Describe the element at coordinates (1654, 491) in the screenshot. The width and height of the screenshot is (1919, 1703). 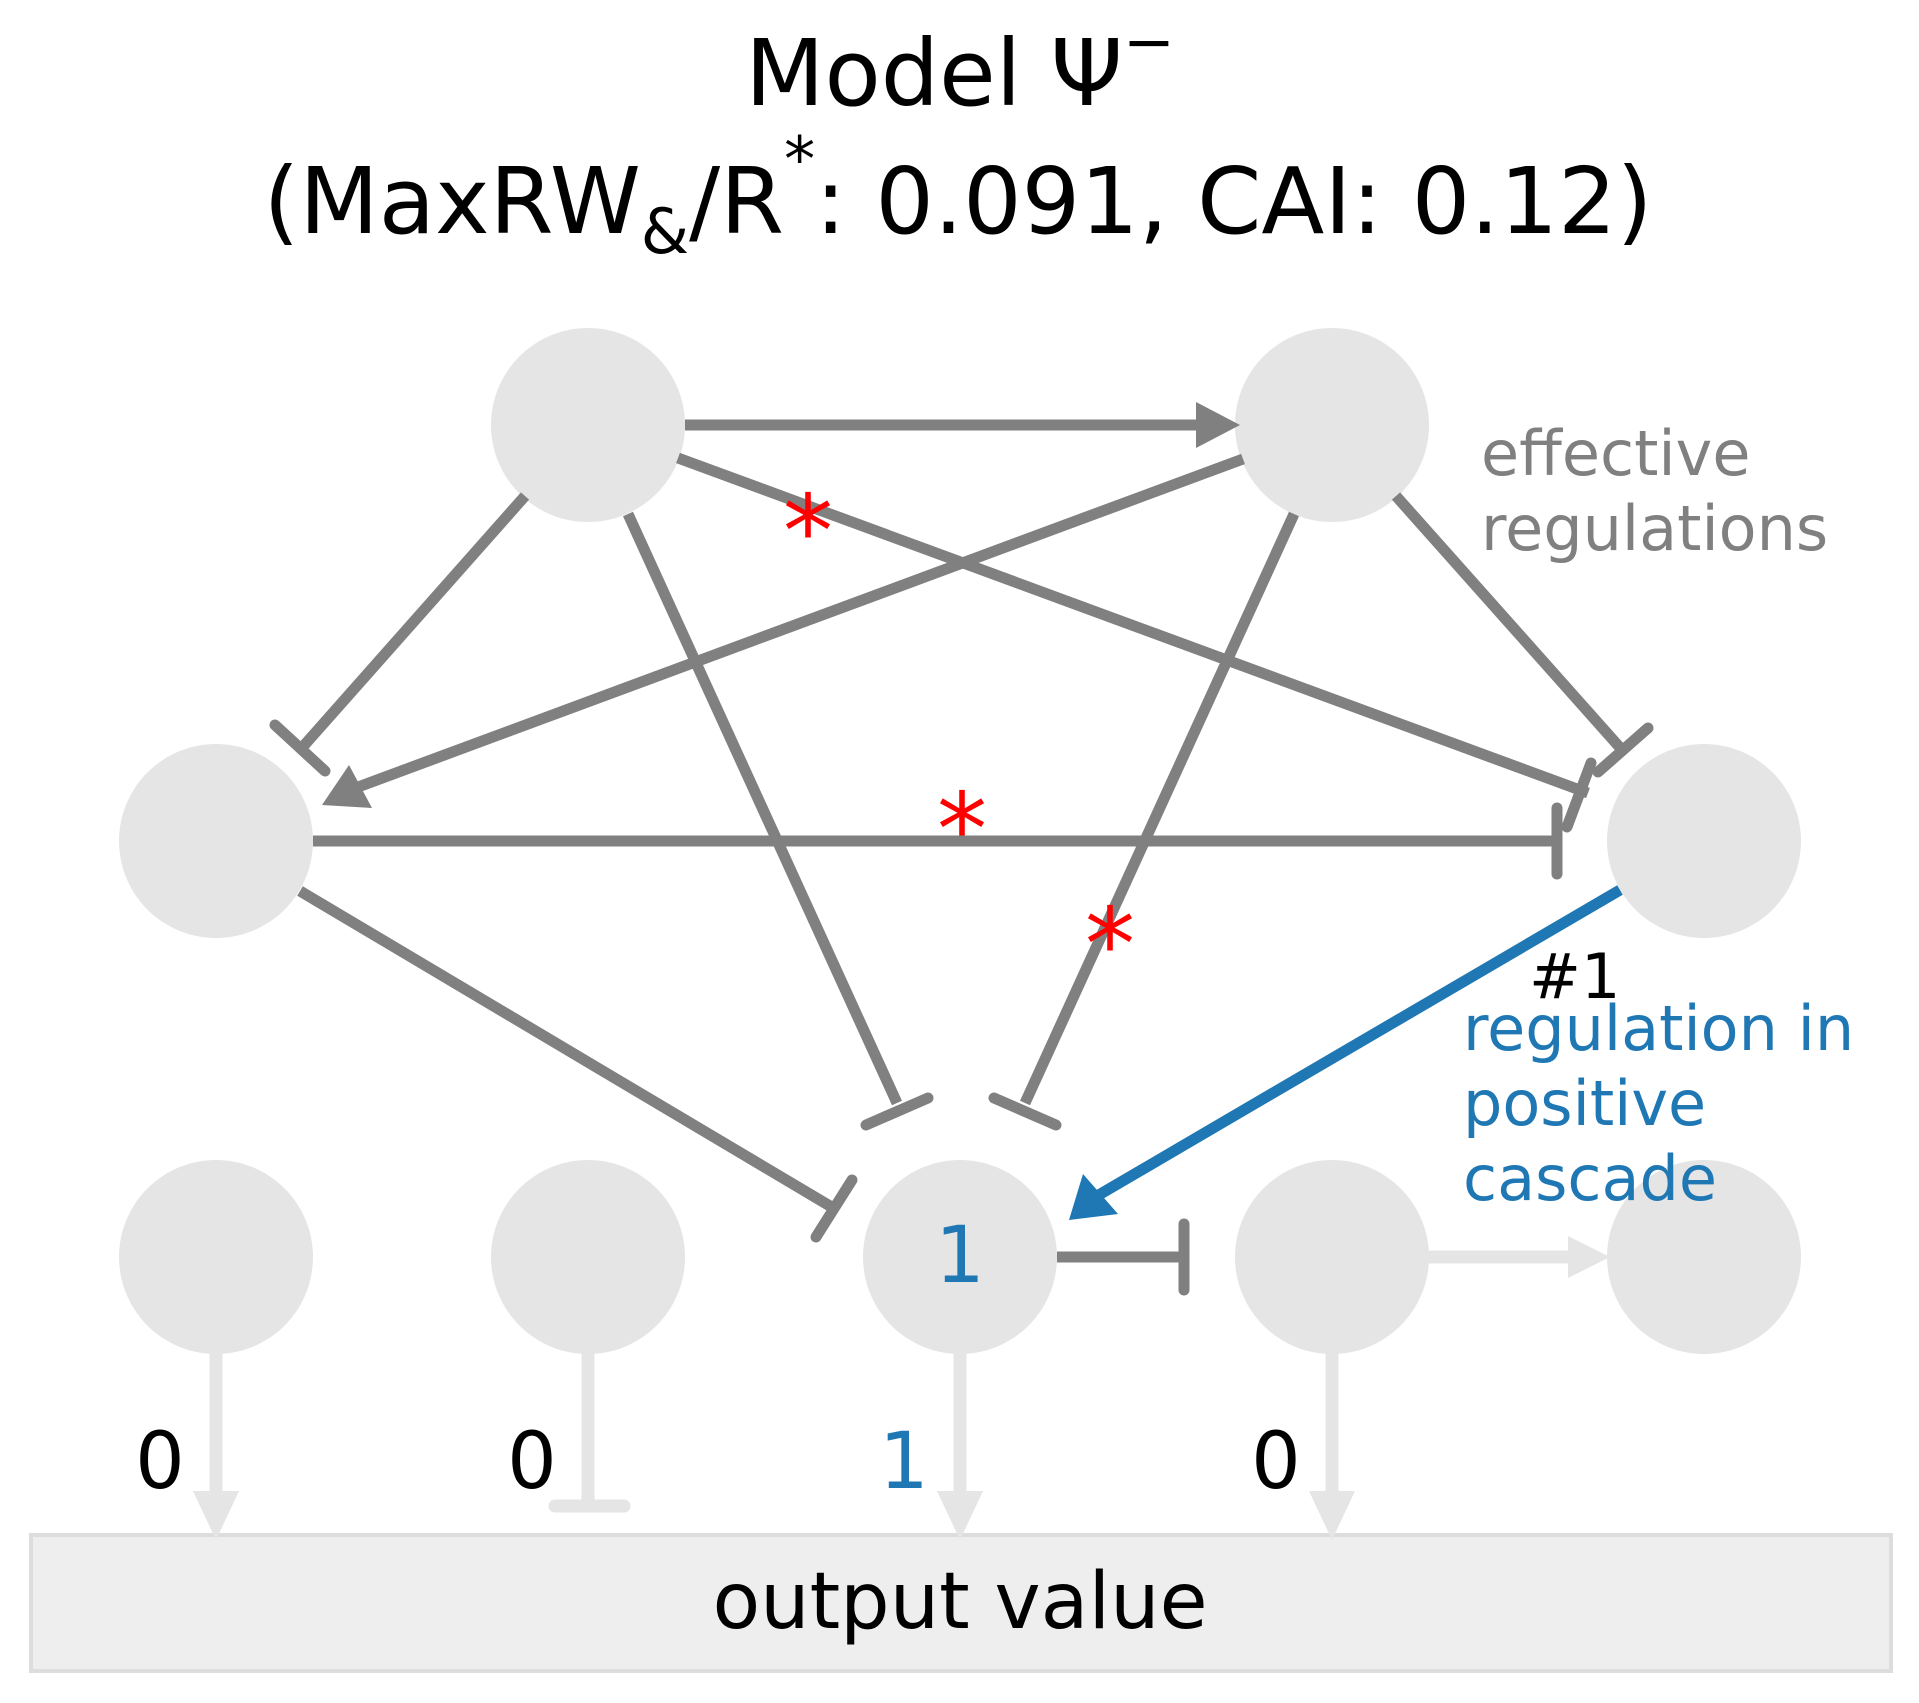
I see `effective-regulations-label: effective regulations` at that location.